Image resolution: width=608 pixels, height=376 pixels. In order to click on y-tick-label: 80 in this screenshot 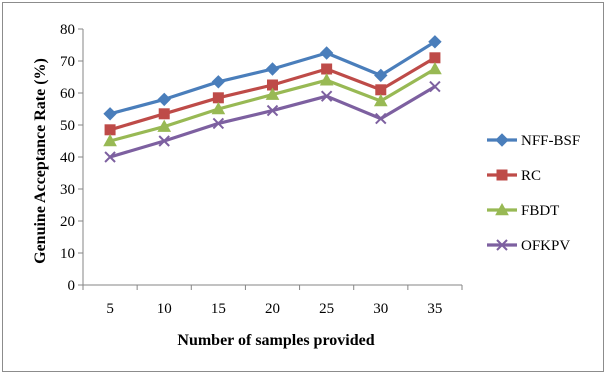, I will do `click(67, 30)`.